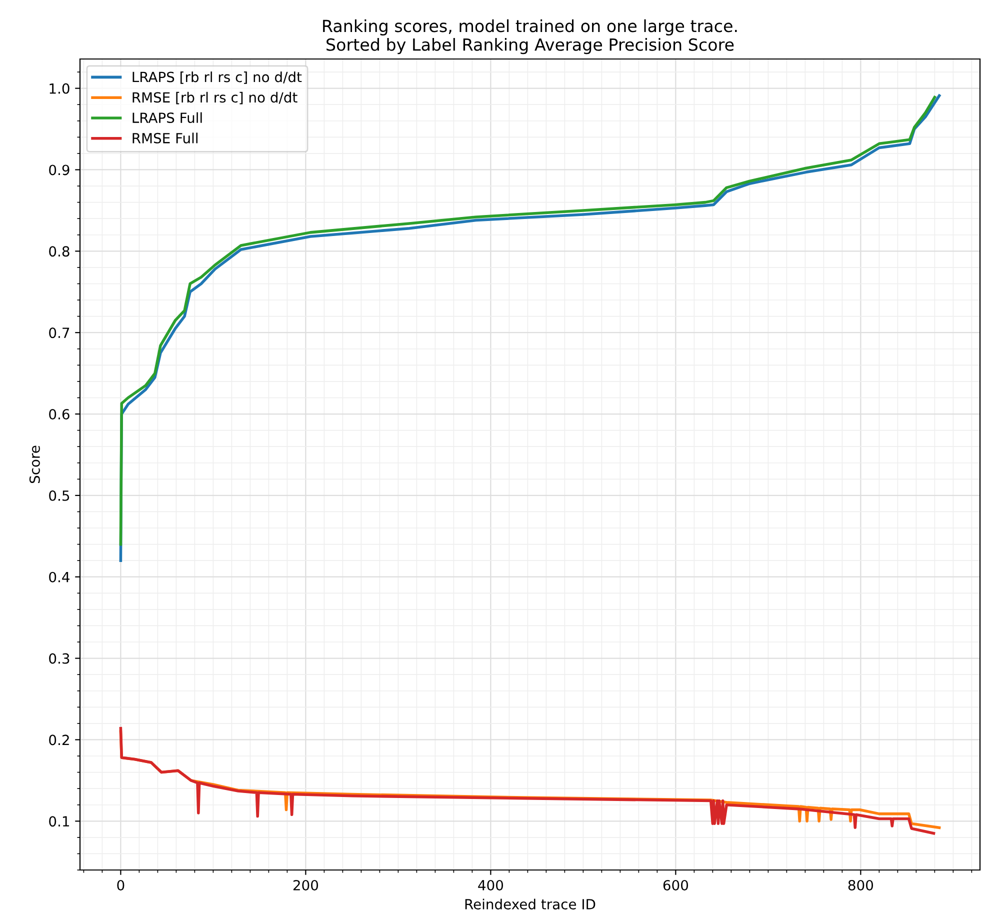 This screenshot has width=994, height=920. I want to click on y-tick-label: 0.4, so click(59, 577).